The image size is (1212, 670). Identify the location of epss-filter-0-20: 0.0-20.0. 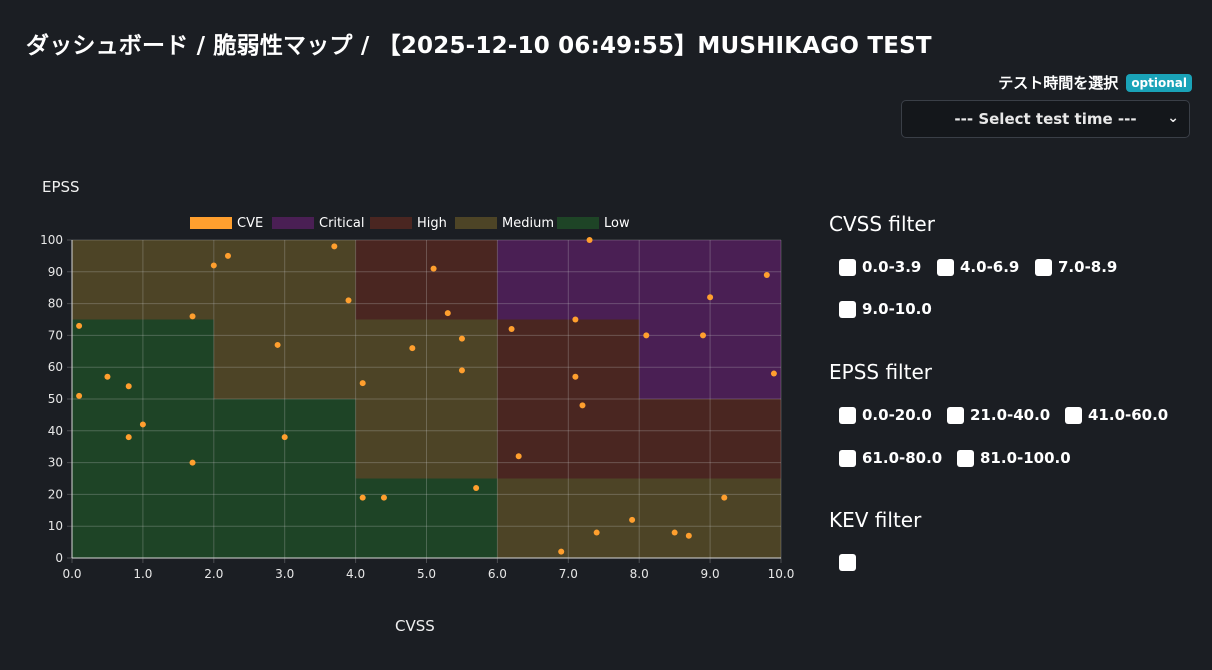
(885, 415).